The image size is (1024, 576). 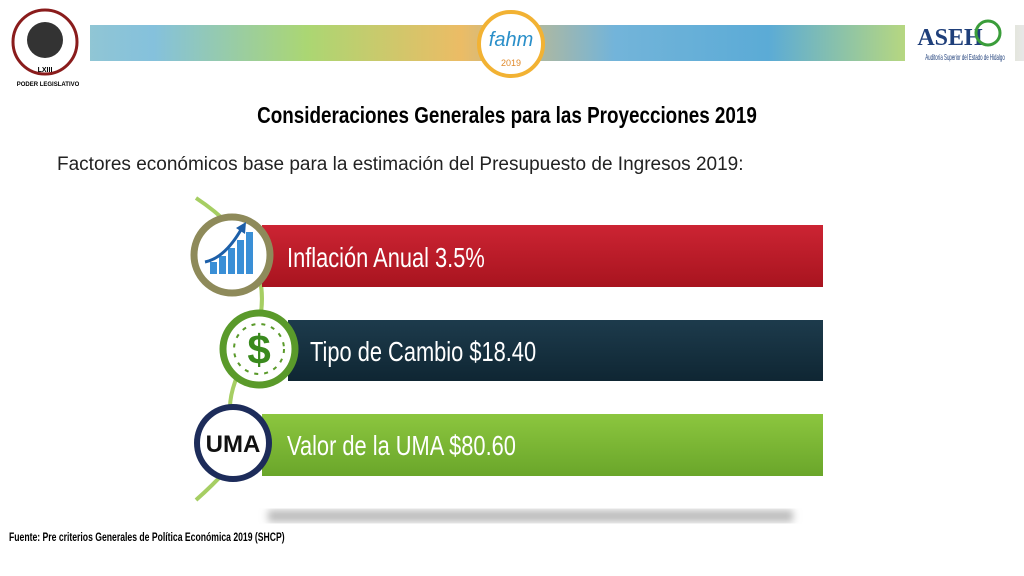 I want to click on icon-symbol: $, so click(x=258, y=349).